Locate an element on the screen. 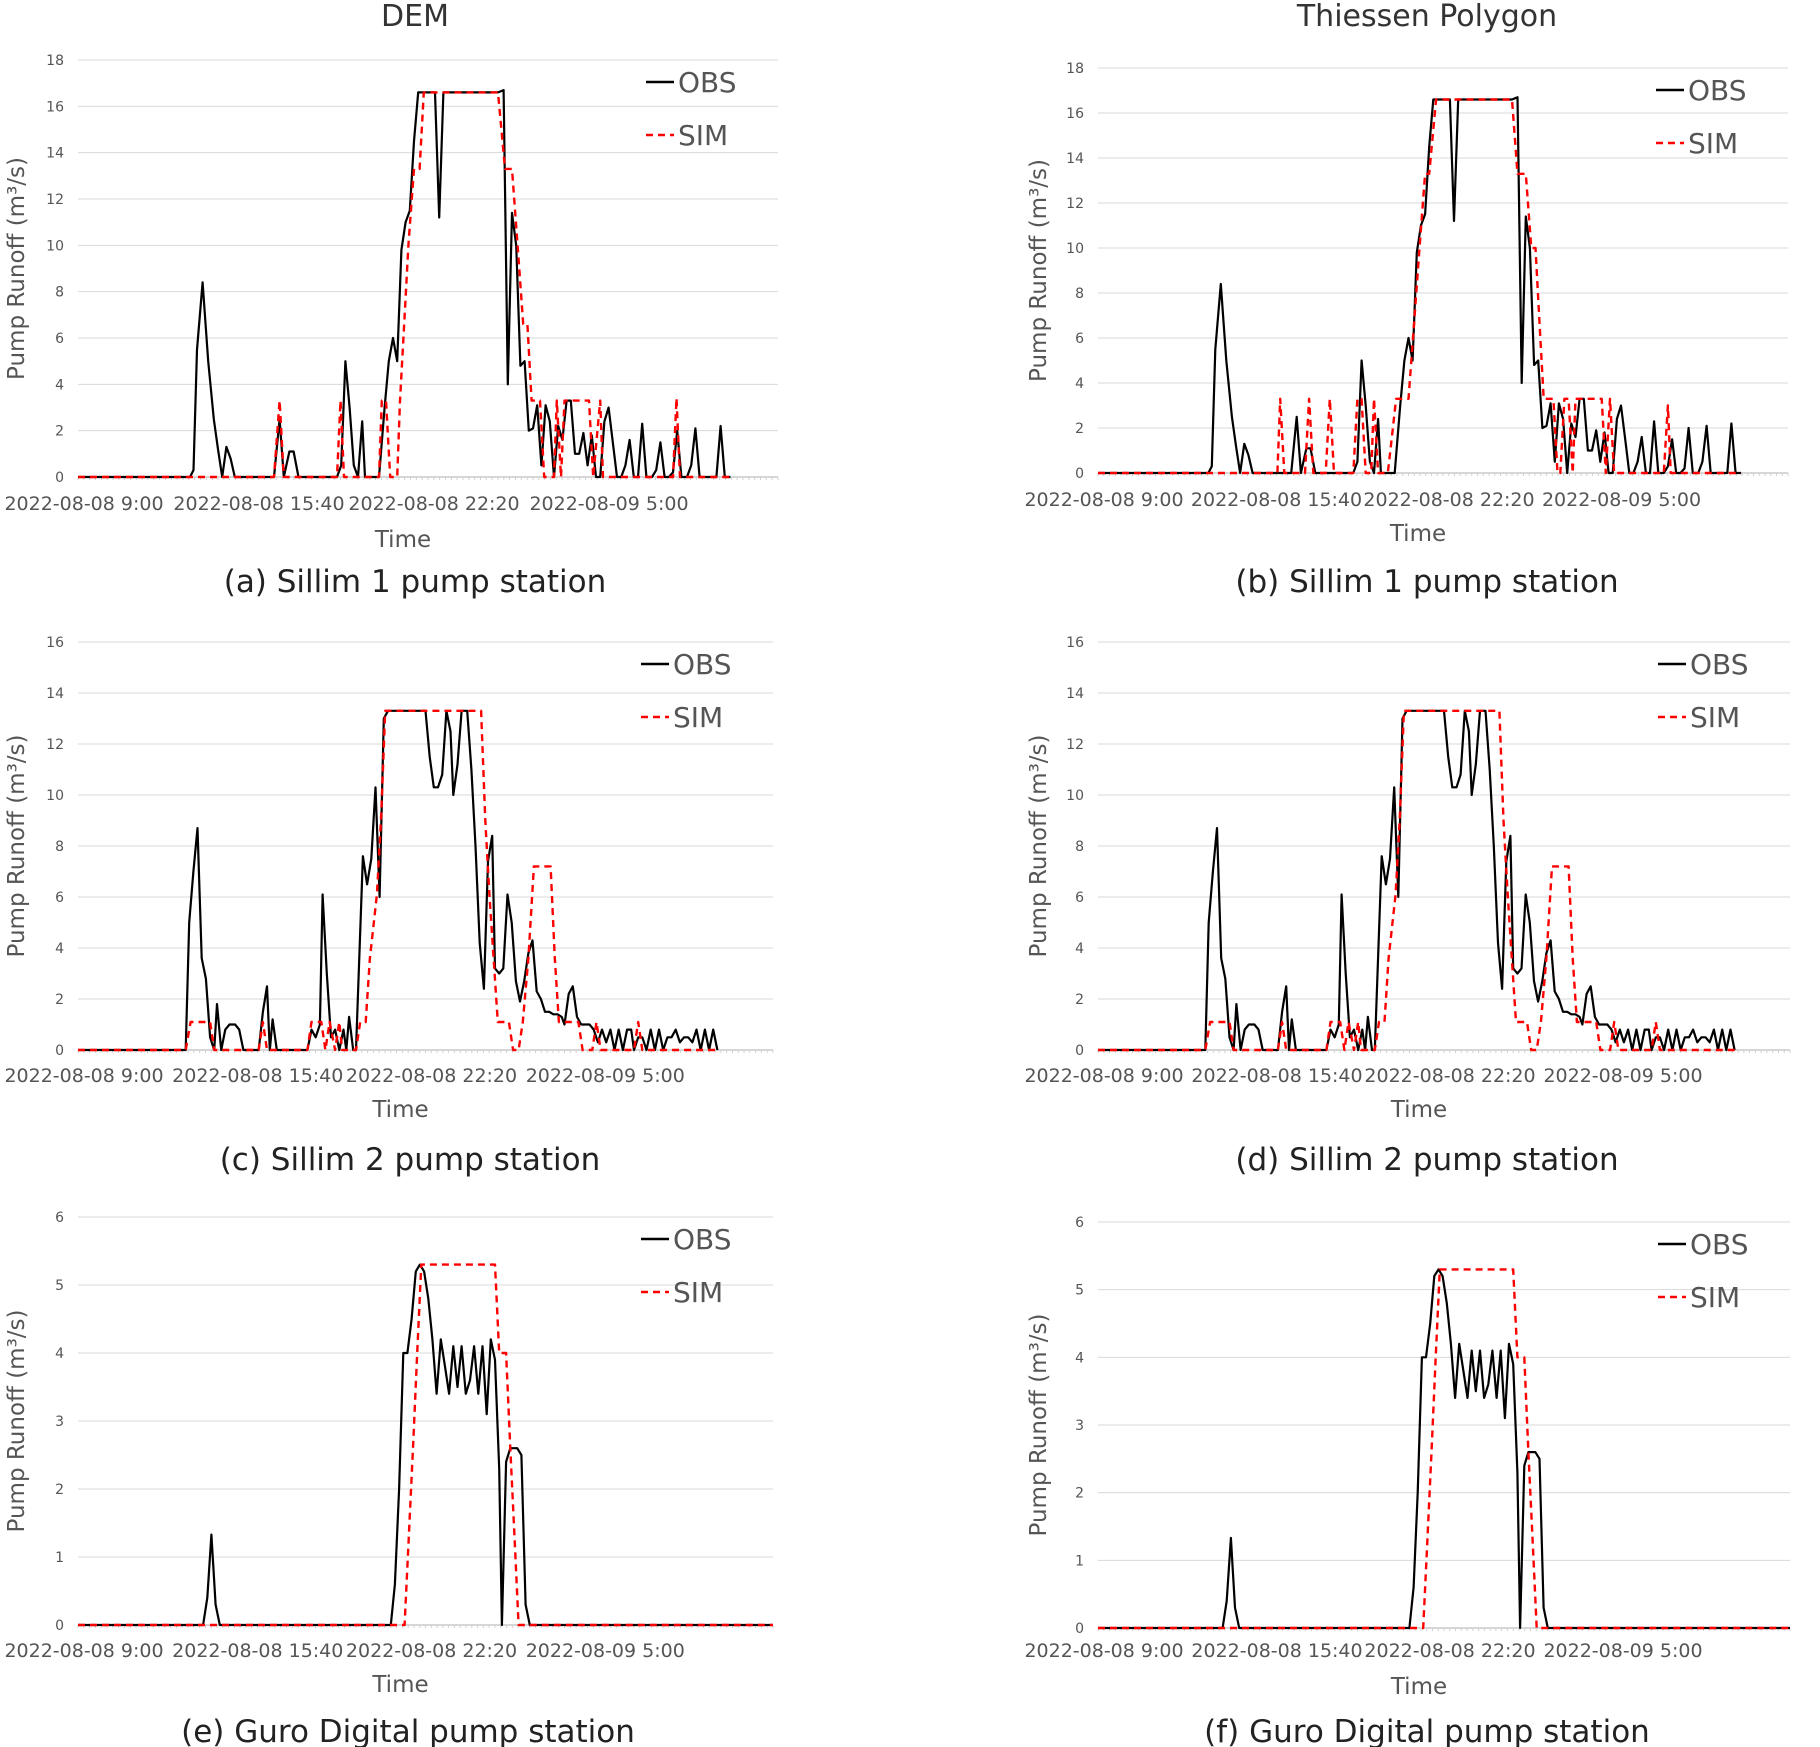 The height and width of the screenshot is (1747, 1820). panel-caption: (c) Sillim 2 pump station is located at coordinates (410, 1160).